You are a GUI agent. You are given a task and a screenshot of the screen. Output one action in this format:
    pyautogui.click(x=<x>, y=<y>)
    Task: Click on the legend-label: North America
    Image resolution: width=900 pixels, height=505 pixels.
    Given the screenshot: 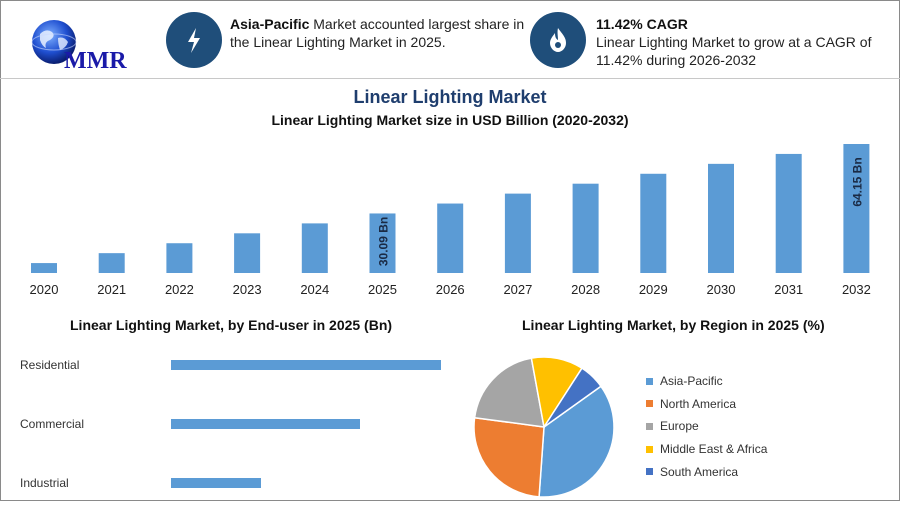 What is the action you would take?
    pyautogui.click(x=698, y=403)
    